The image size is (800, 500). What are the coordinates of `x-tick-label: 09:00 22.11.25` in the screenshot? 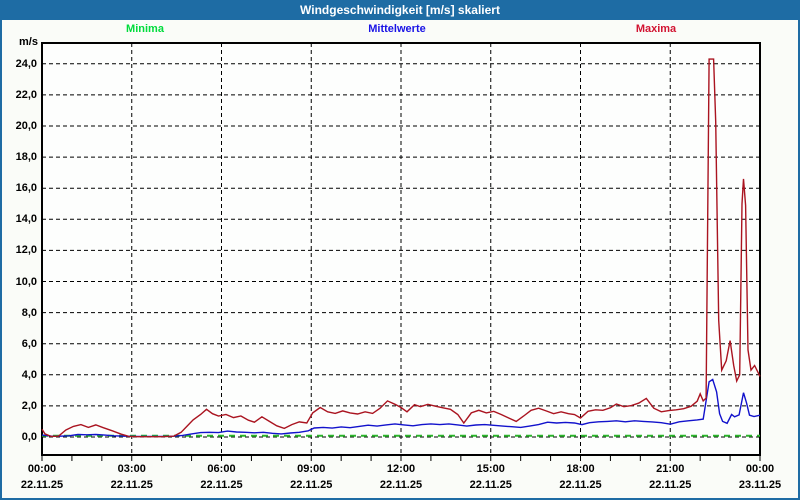 It's located at (311, 477).